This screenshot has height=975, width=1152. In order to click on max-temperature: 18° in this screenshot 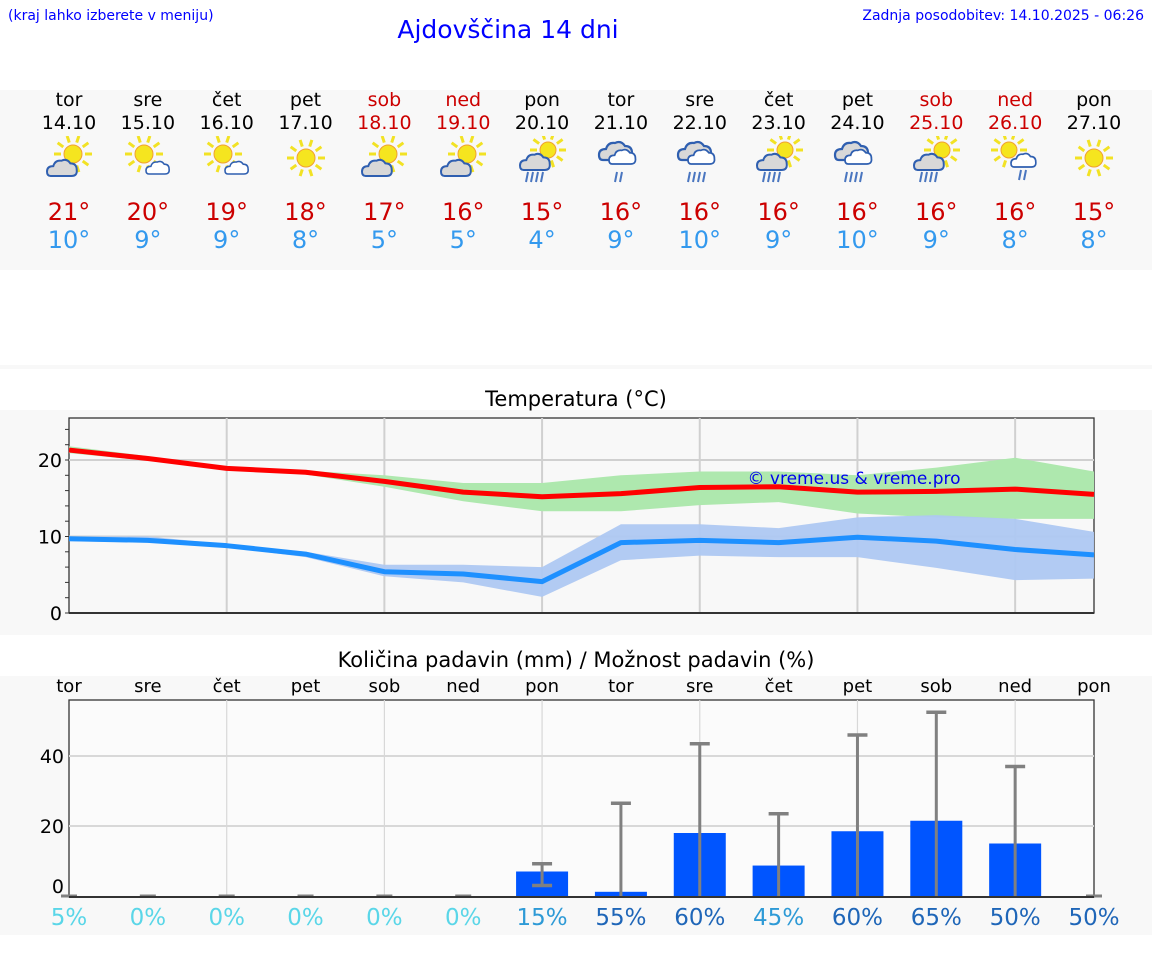, I will do `click(305, 212)`.